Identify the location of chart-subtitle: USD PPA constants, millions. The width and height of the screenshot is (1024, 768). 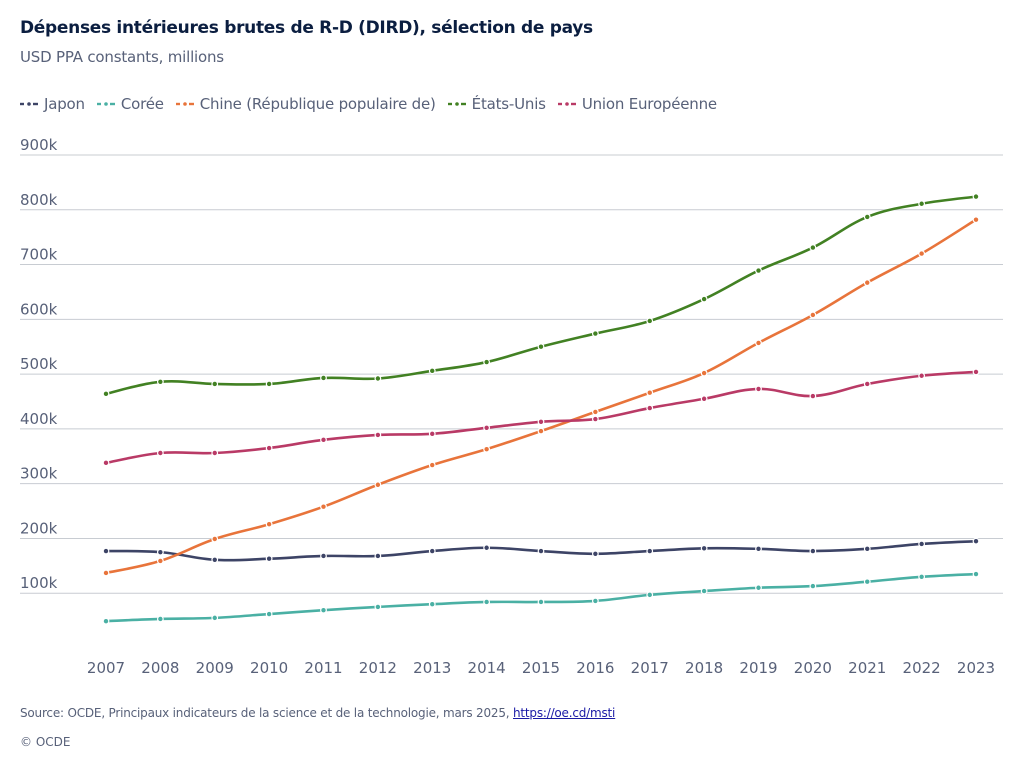
(122, 57).